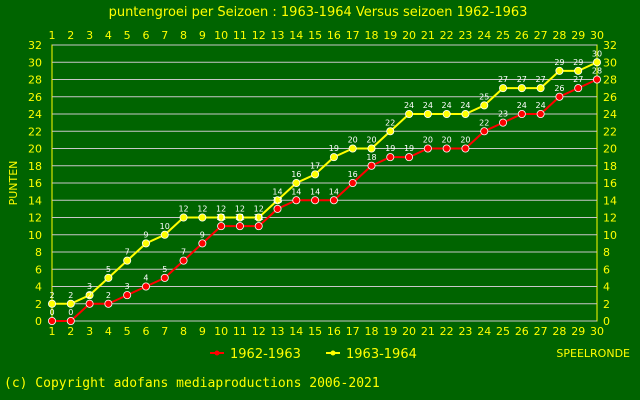 Image resolution: width=640 pixels, height=400 pixels. Describe the element at coordinates (145, 35) in the screenshot. I see `x-tick-label-top: 6` at that location.